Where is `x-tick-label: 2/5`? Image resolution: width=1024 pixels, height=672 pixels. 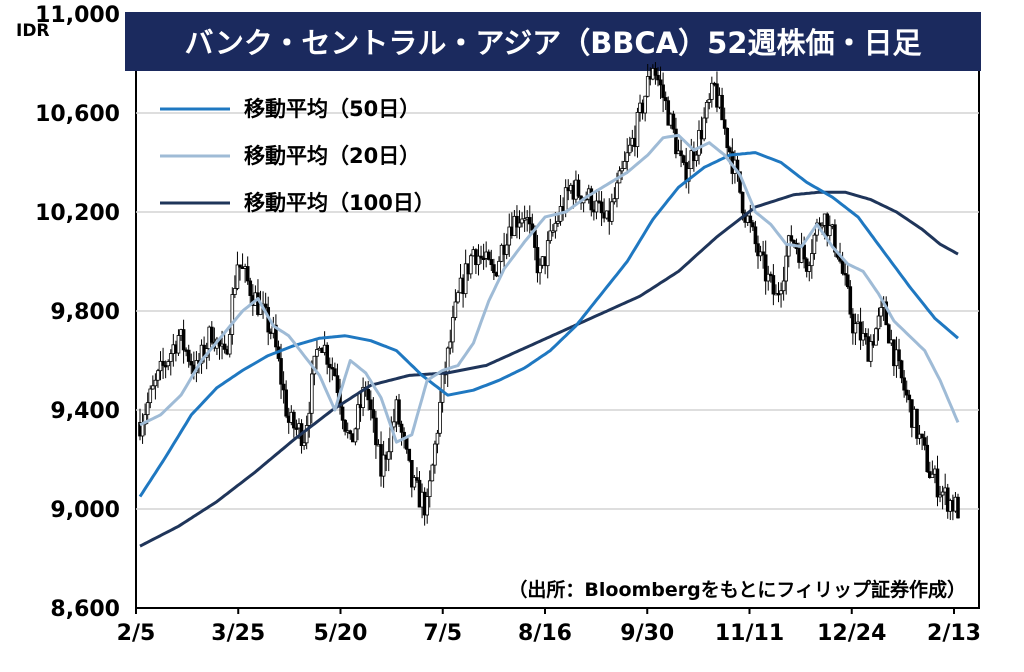 x-tick-label: 2/5 is located at coordinates (136, 633).